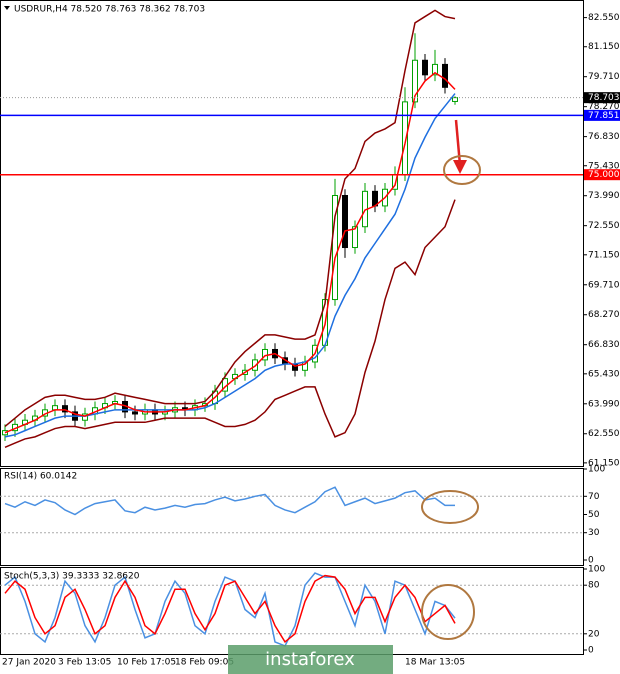  What do you see at coordinates (604, 196) in the screenshot?
I see `y-tick-label: 73.990` at bounding box center [604, 196].